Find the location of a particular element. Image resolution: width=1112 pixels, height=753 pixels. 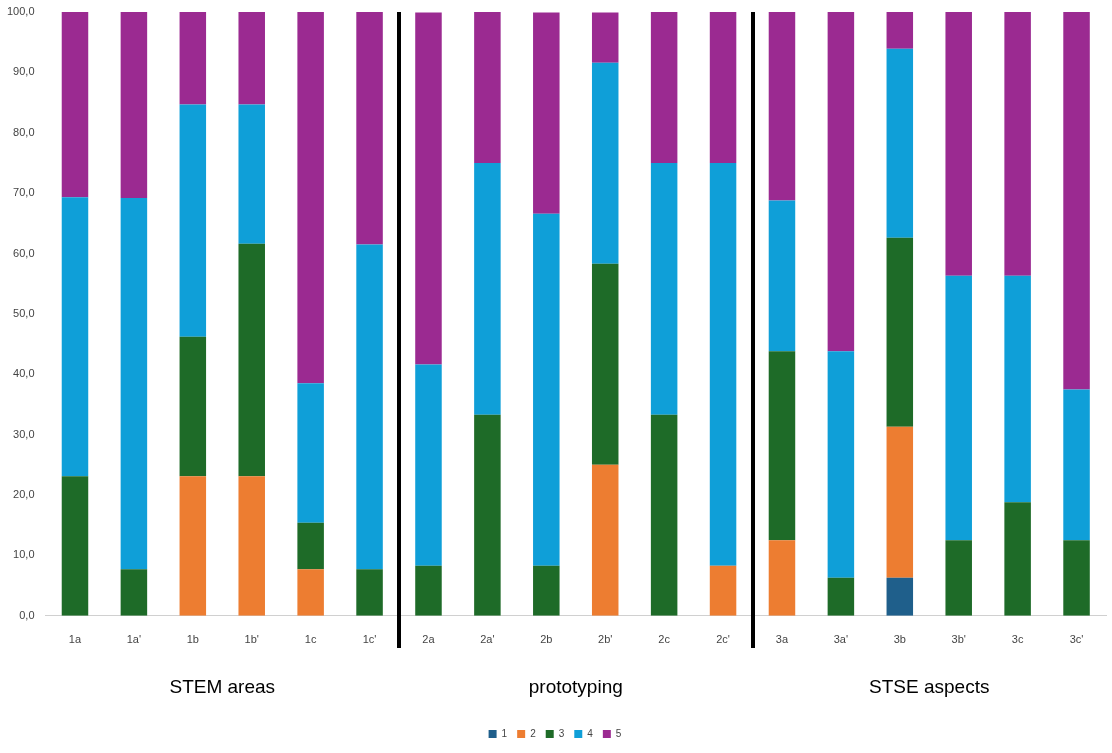

x-tick-label: 1a' is located at coordinates (134, 639).